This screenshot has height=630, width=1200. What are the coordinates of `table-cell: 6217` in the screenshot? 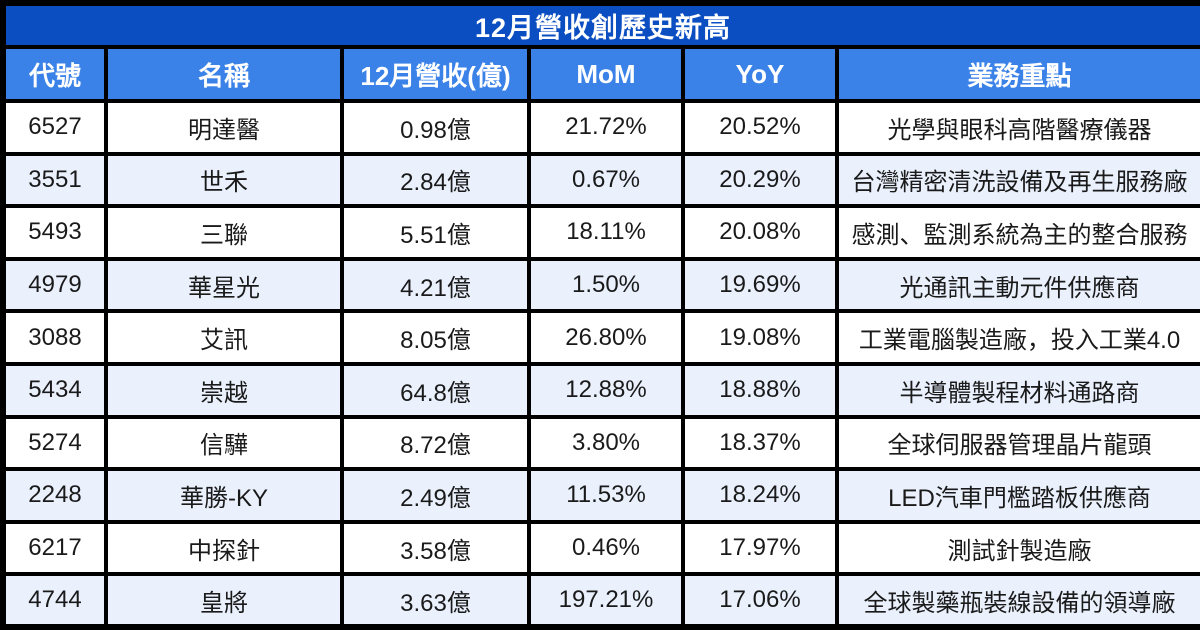 It's located at (54, 548).